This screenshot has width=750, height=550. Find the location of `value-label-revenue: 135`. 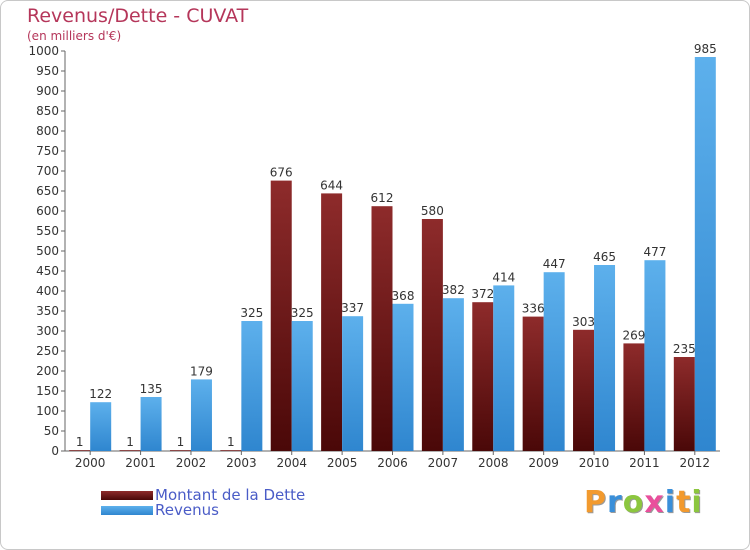

value-label-revenue: 135 is located at coordinates (151, 389).